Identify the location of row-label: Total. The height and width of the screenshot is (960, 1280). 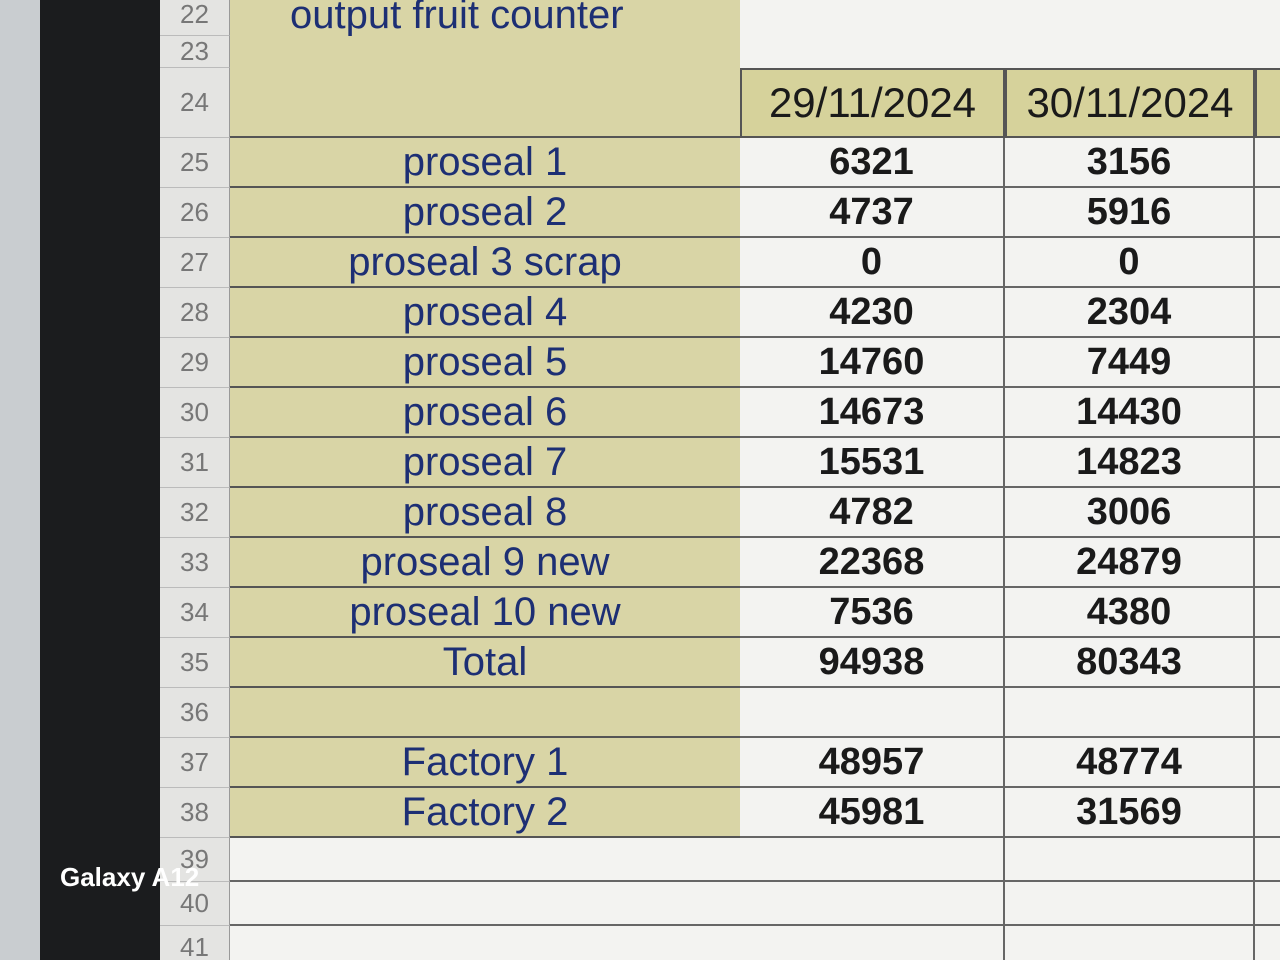
(485, 663).